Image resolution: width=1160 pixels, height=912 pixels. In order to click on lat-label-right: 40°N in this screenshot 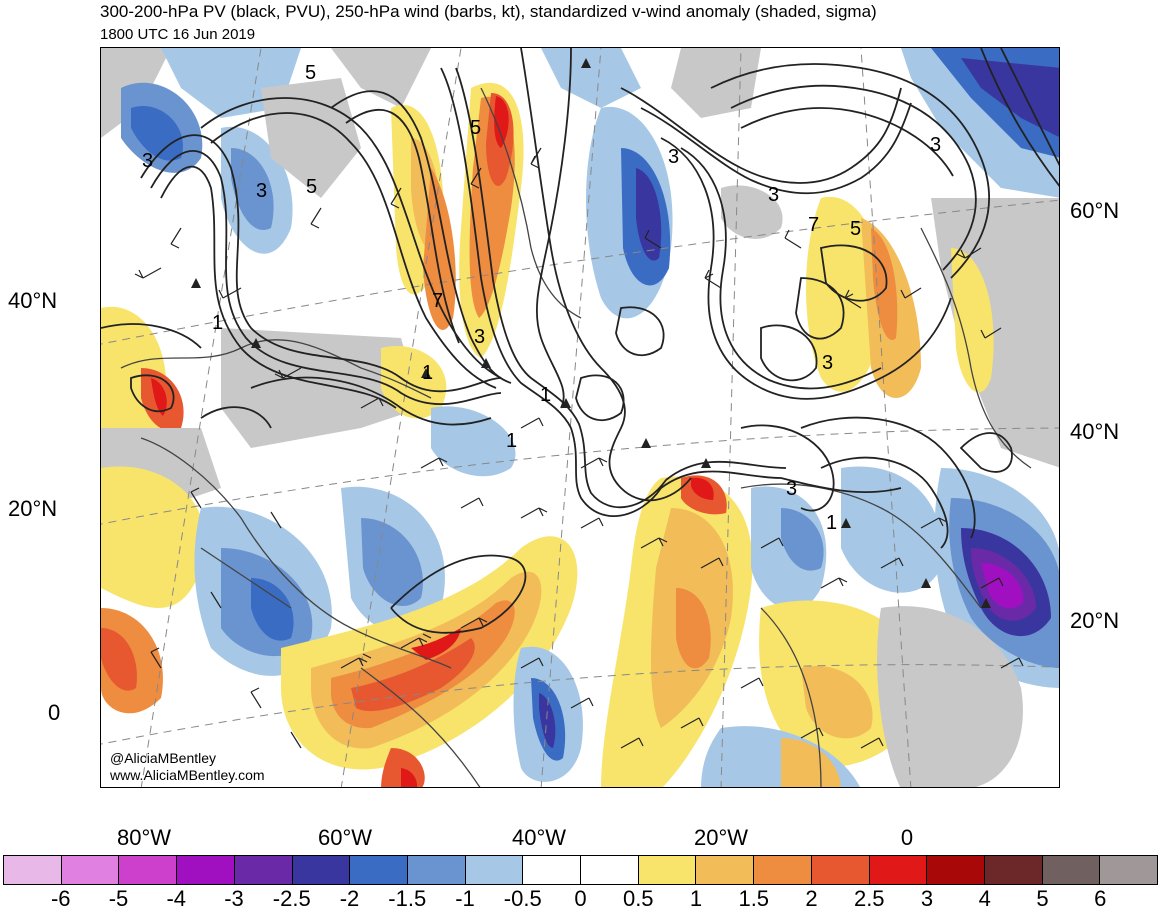, I will do `click(1095, 431)`.